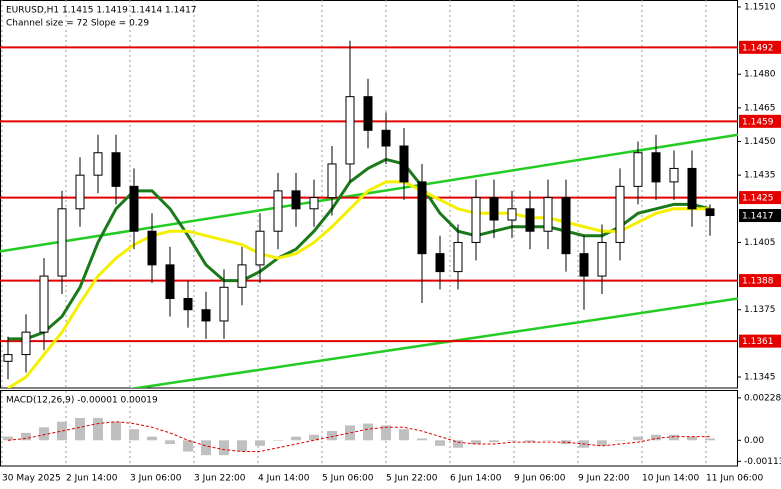  What do you see at coordinates (754, 441) in the screenshot?
I see `y-tick-label: 0.00` at bounding box center [754, 441].